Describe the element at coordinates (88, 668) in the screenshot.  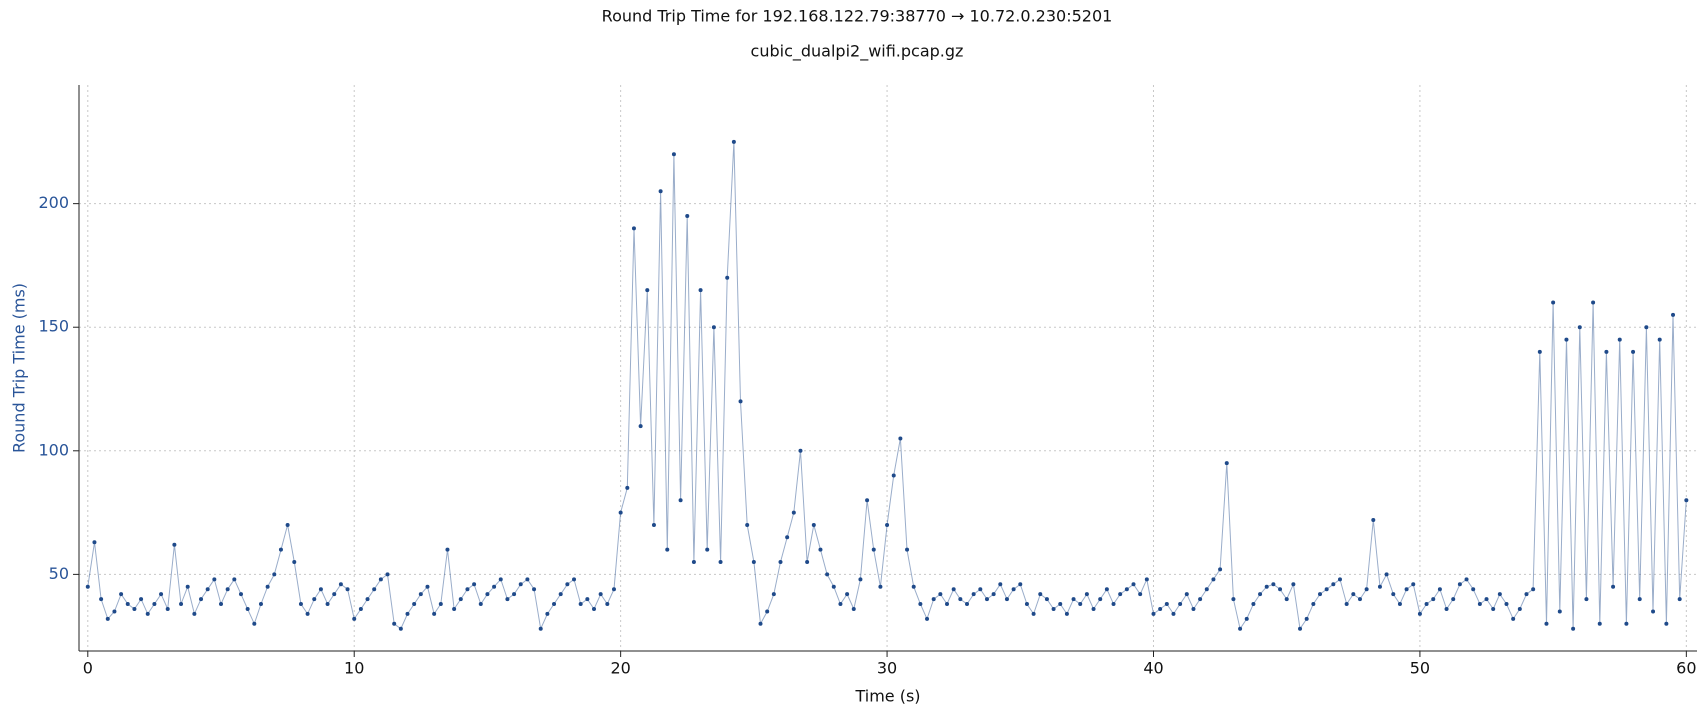
I see `x-tick-label: 0` at that location.